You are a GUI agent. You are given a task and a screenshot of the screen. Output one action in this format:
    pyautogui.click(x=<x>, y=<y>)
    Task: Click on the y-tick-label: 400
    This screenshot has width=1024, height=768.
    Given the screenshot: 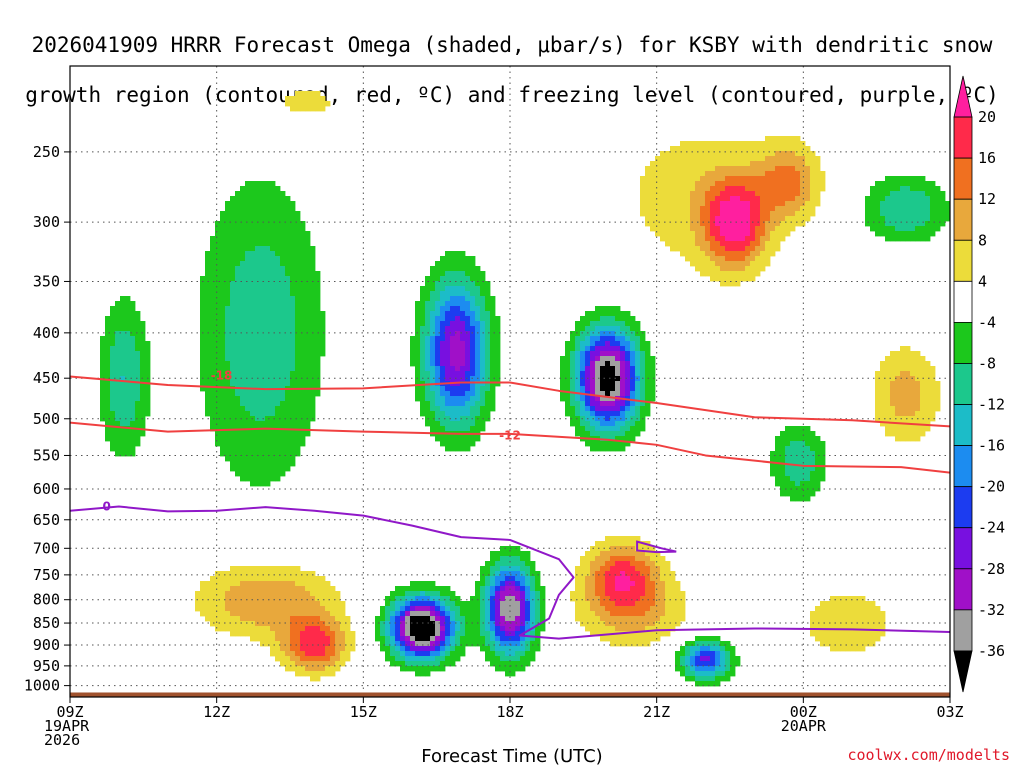 What is the action you would take?
    pyautogui.click(x=46, y=333)
    